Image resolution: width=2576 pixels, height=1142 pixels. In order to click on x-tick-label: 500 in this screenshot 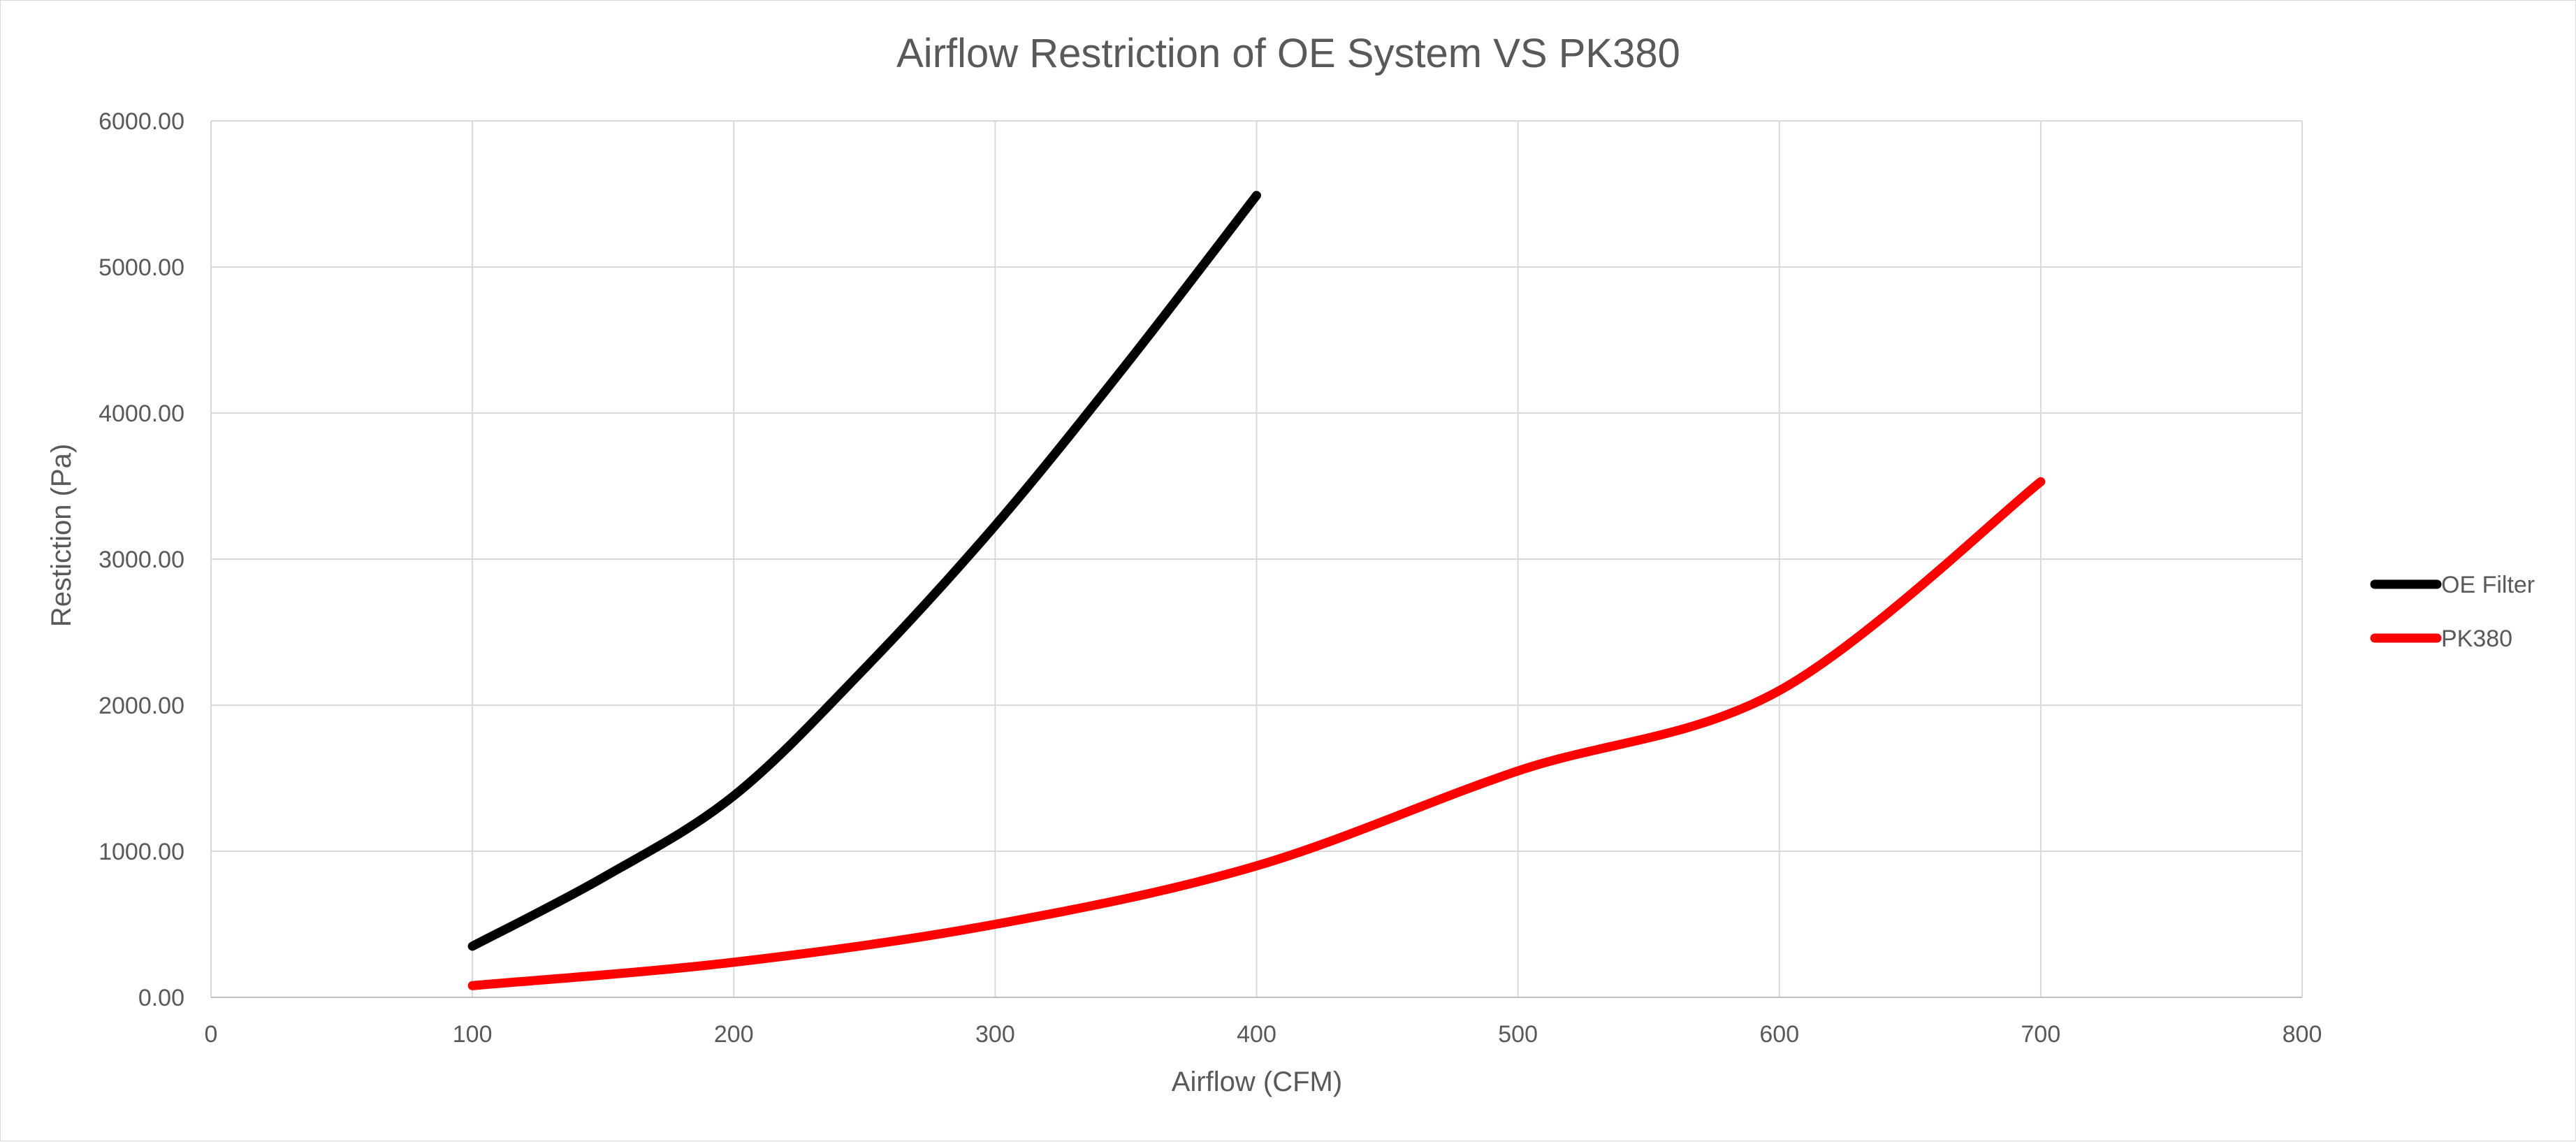, I will do `click(1518, 1034)`.